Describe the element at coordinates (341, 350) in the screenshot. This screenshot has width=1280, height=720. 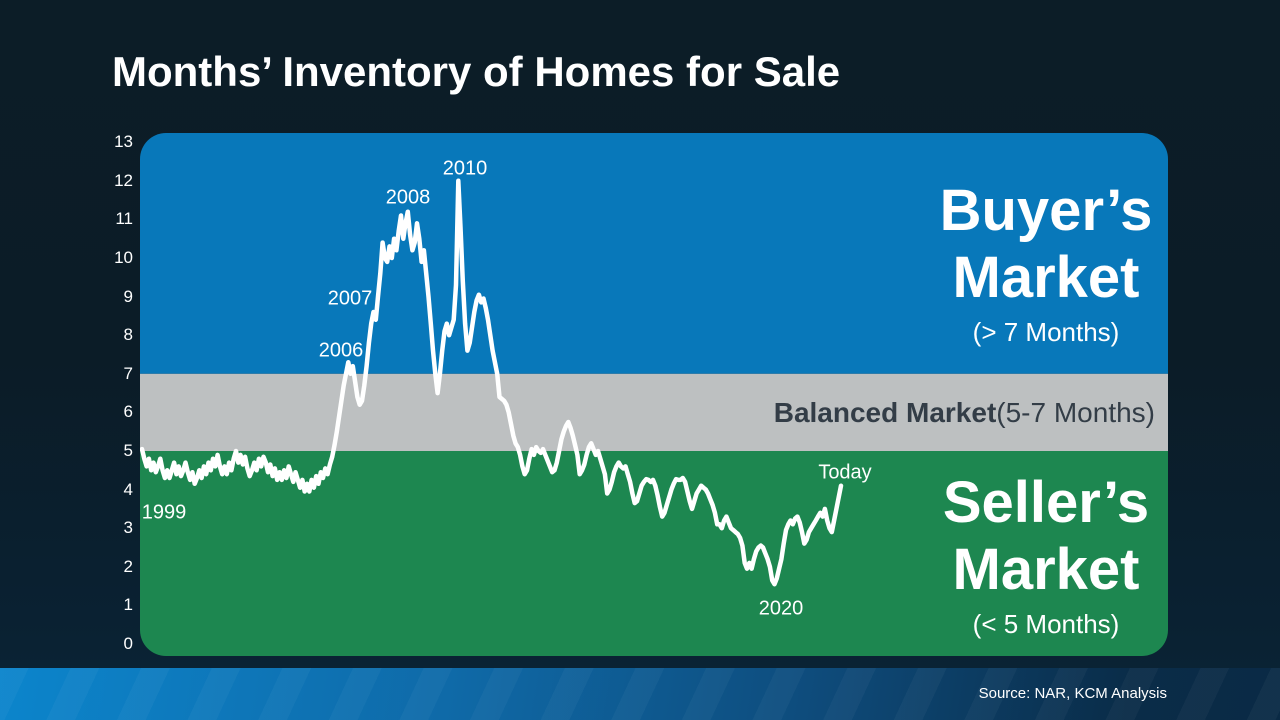
I see `annotation-2006: 2006` at that location.